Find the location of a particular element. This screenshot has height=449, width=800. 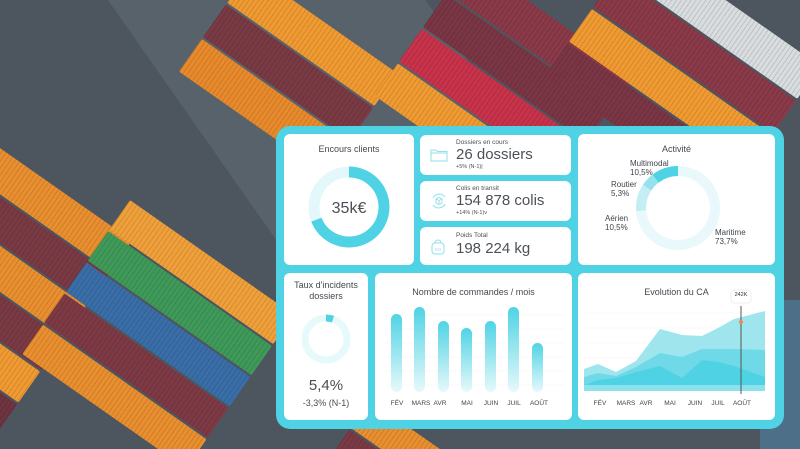

kpi-colis-value: 154 878 colis is located at coordinates (500, 200).